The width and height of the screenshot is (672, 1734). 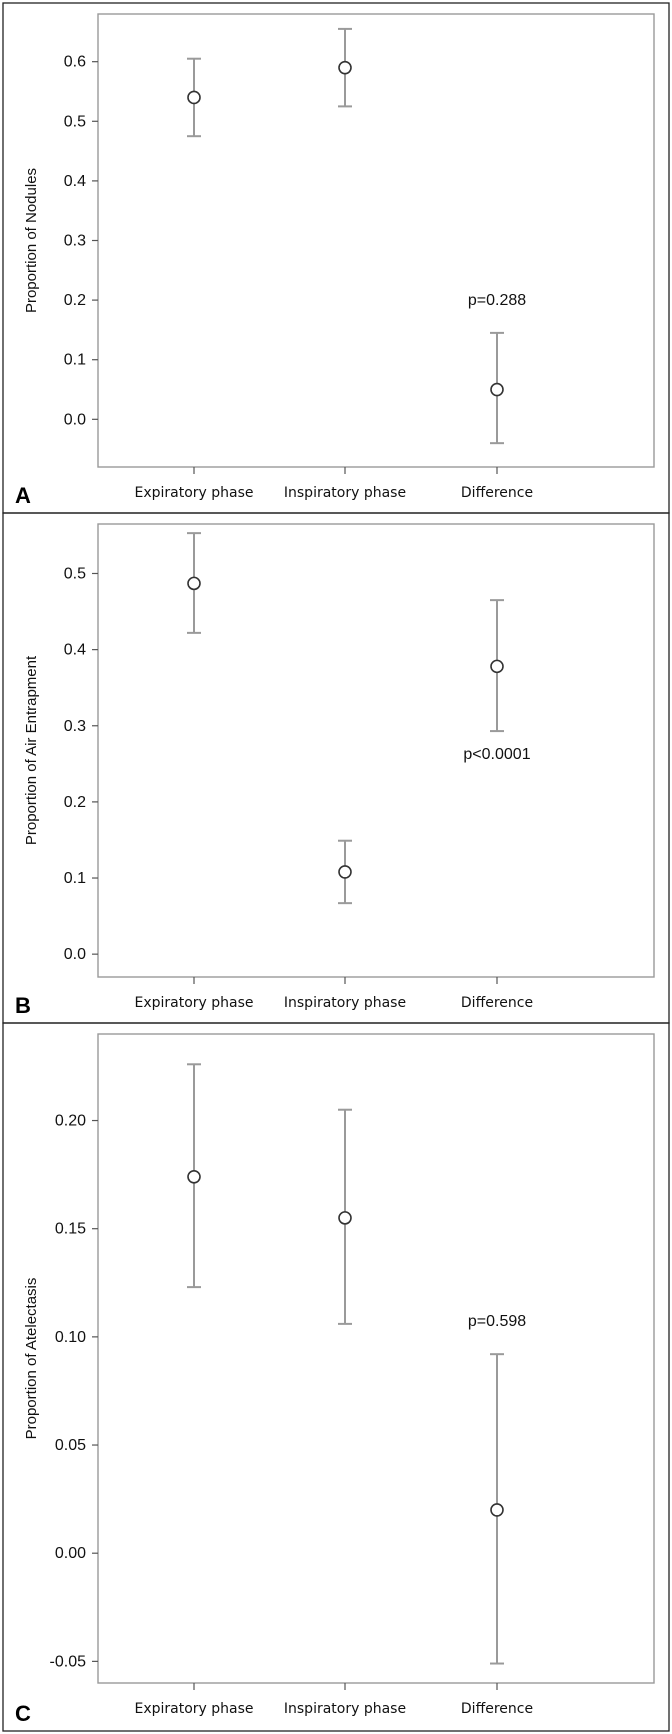 I want to click on y-tick-label: 0.20, so click(x=70, y=1121).